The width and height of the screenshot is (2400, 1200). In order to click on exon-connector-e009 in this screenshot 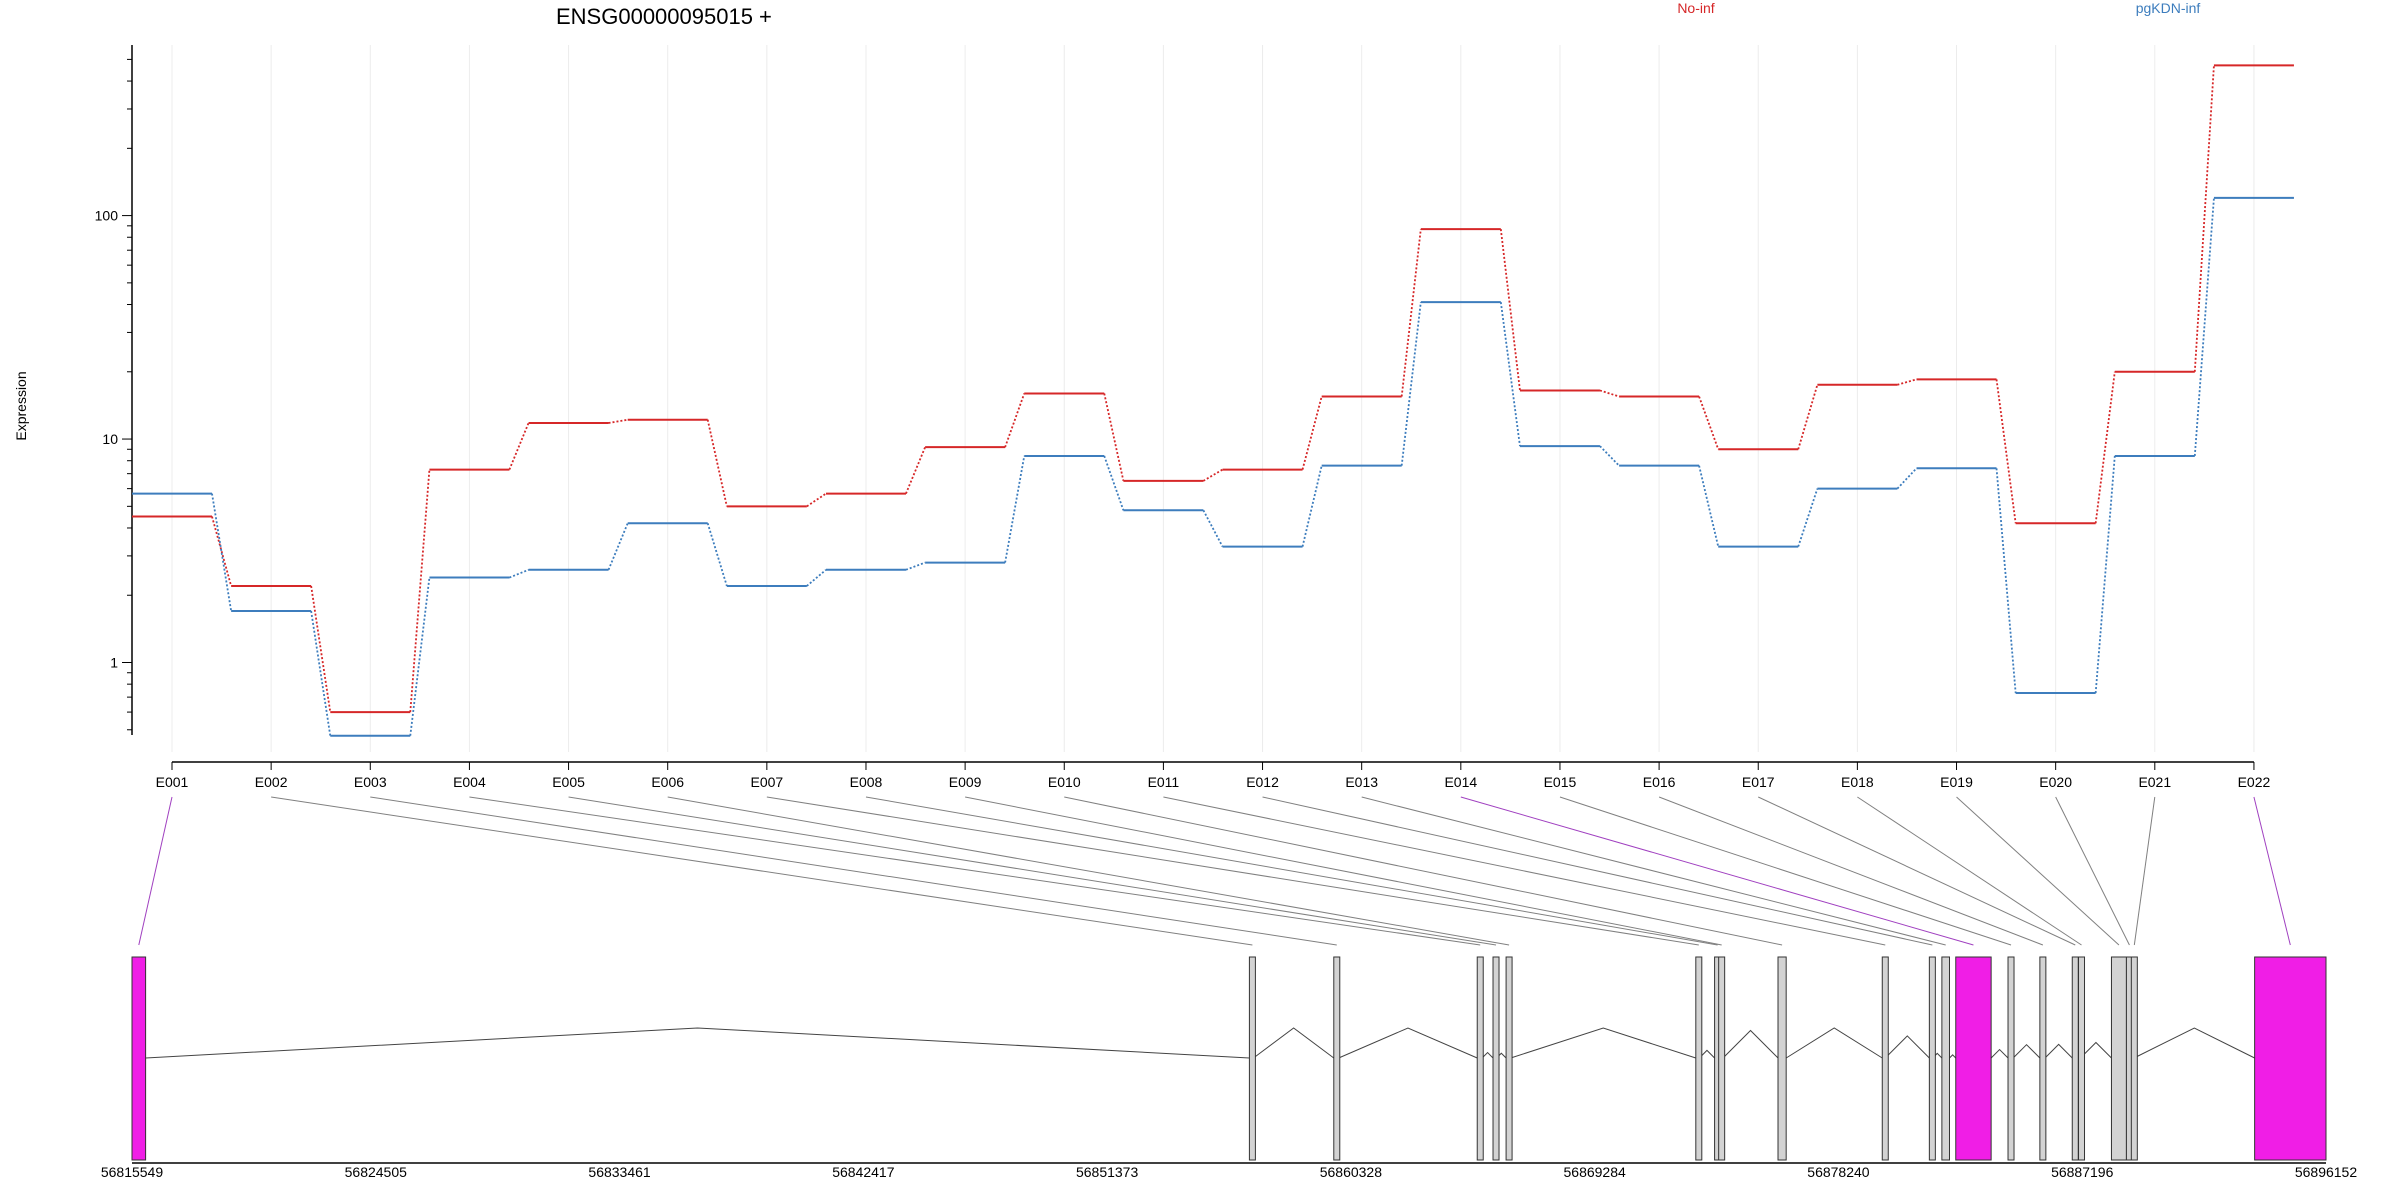, I will do `click(1343, 871)`.